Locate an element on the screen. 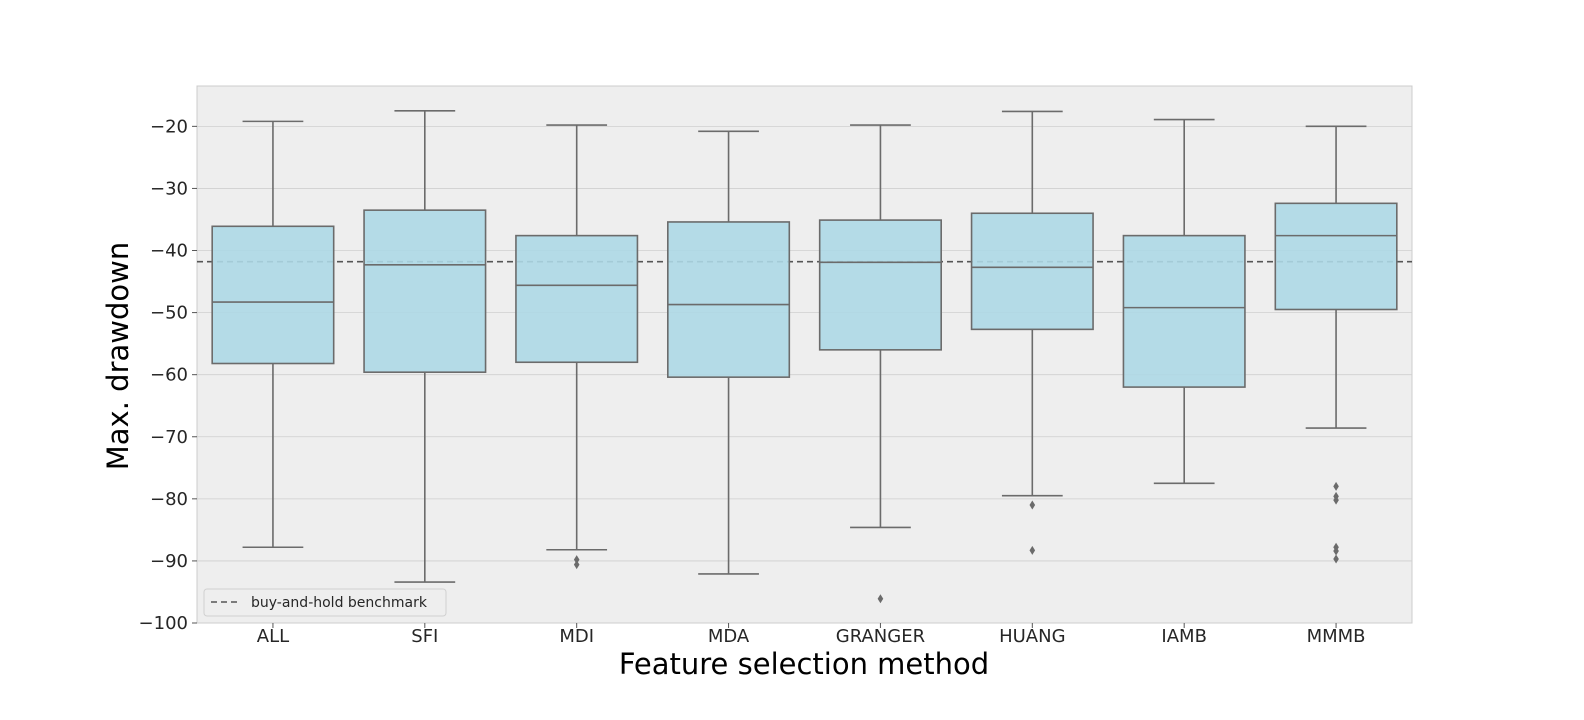 This screenshot has width=1584, height=720. legend-entry-label: buy-and-hold benchmark is located at coordinates (339, 603).